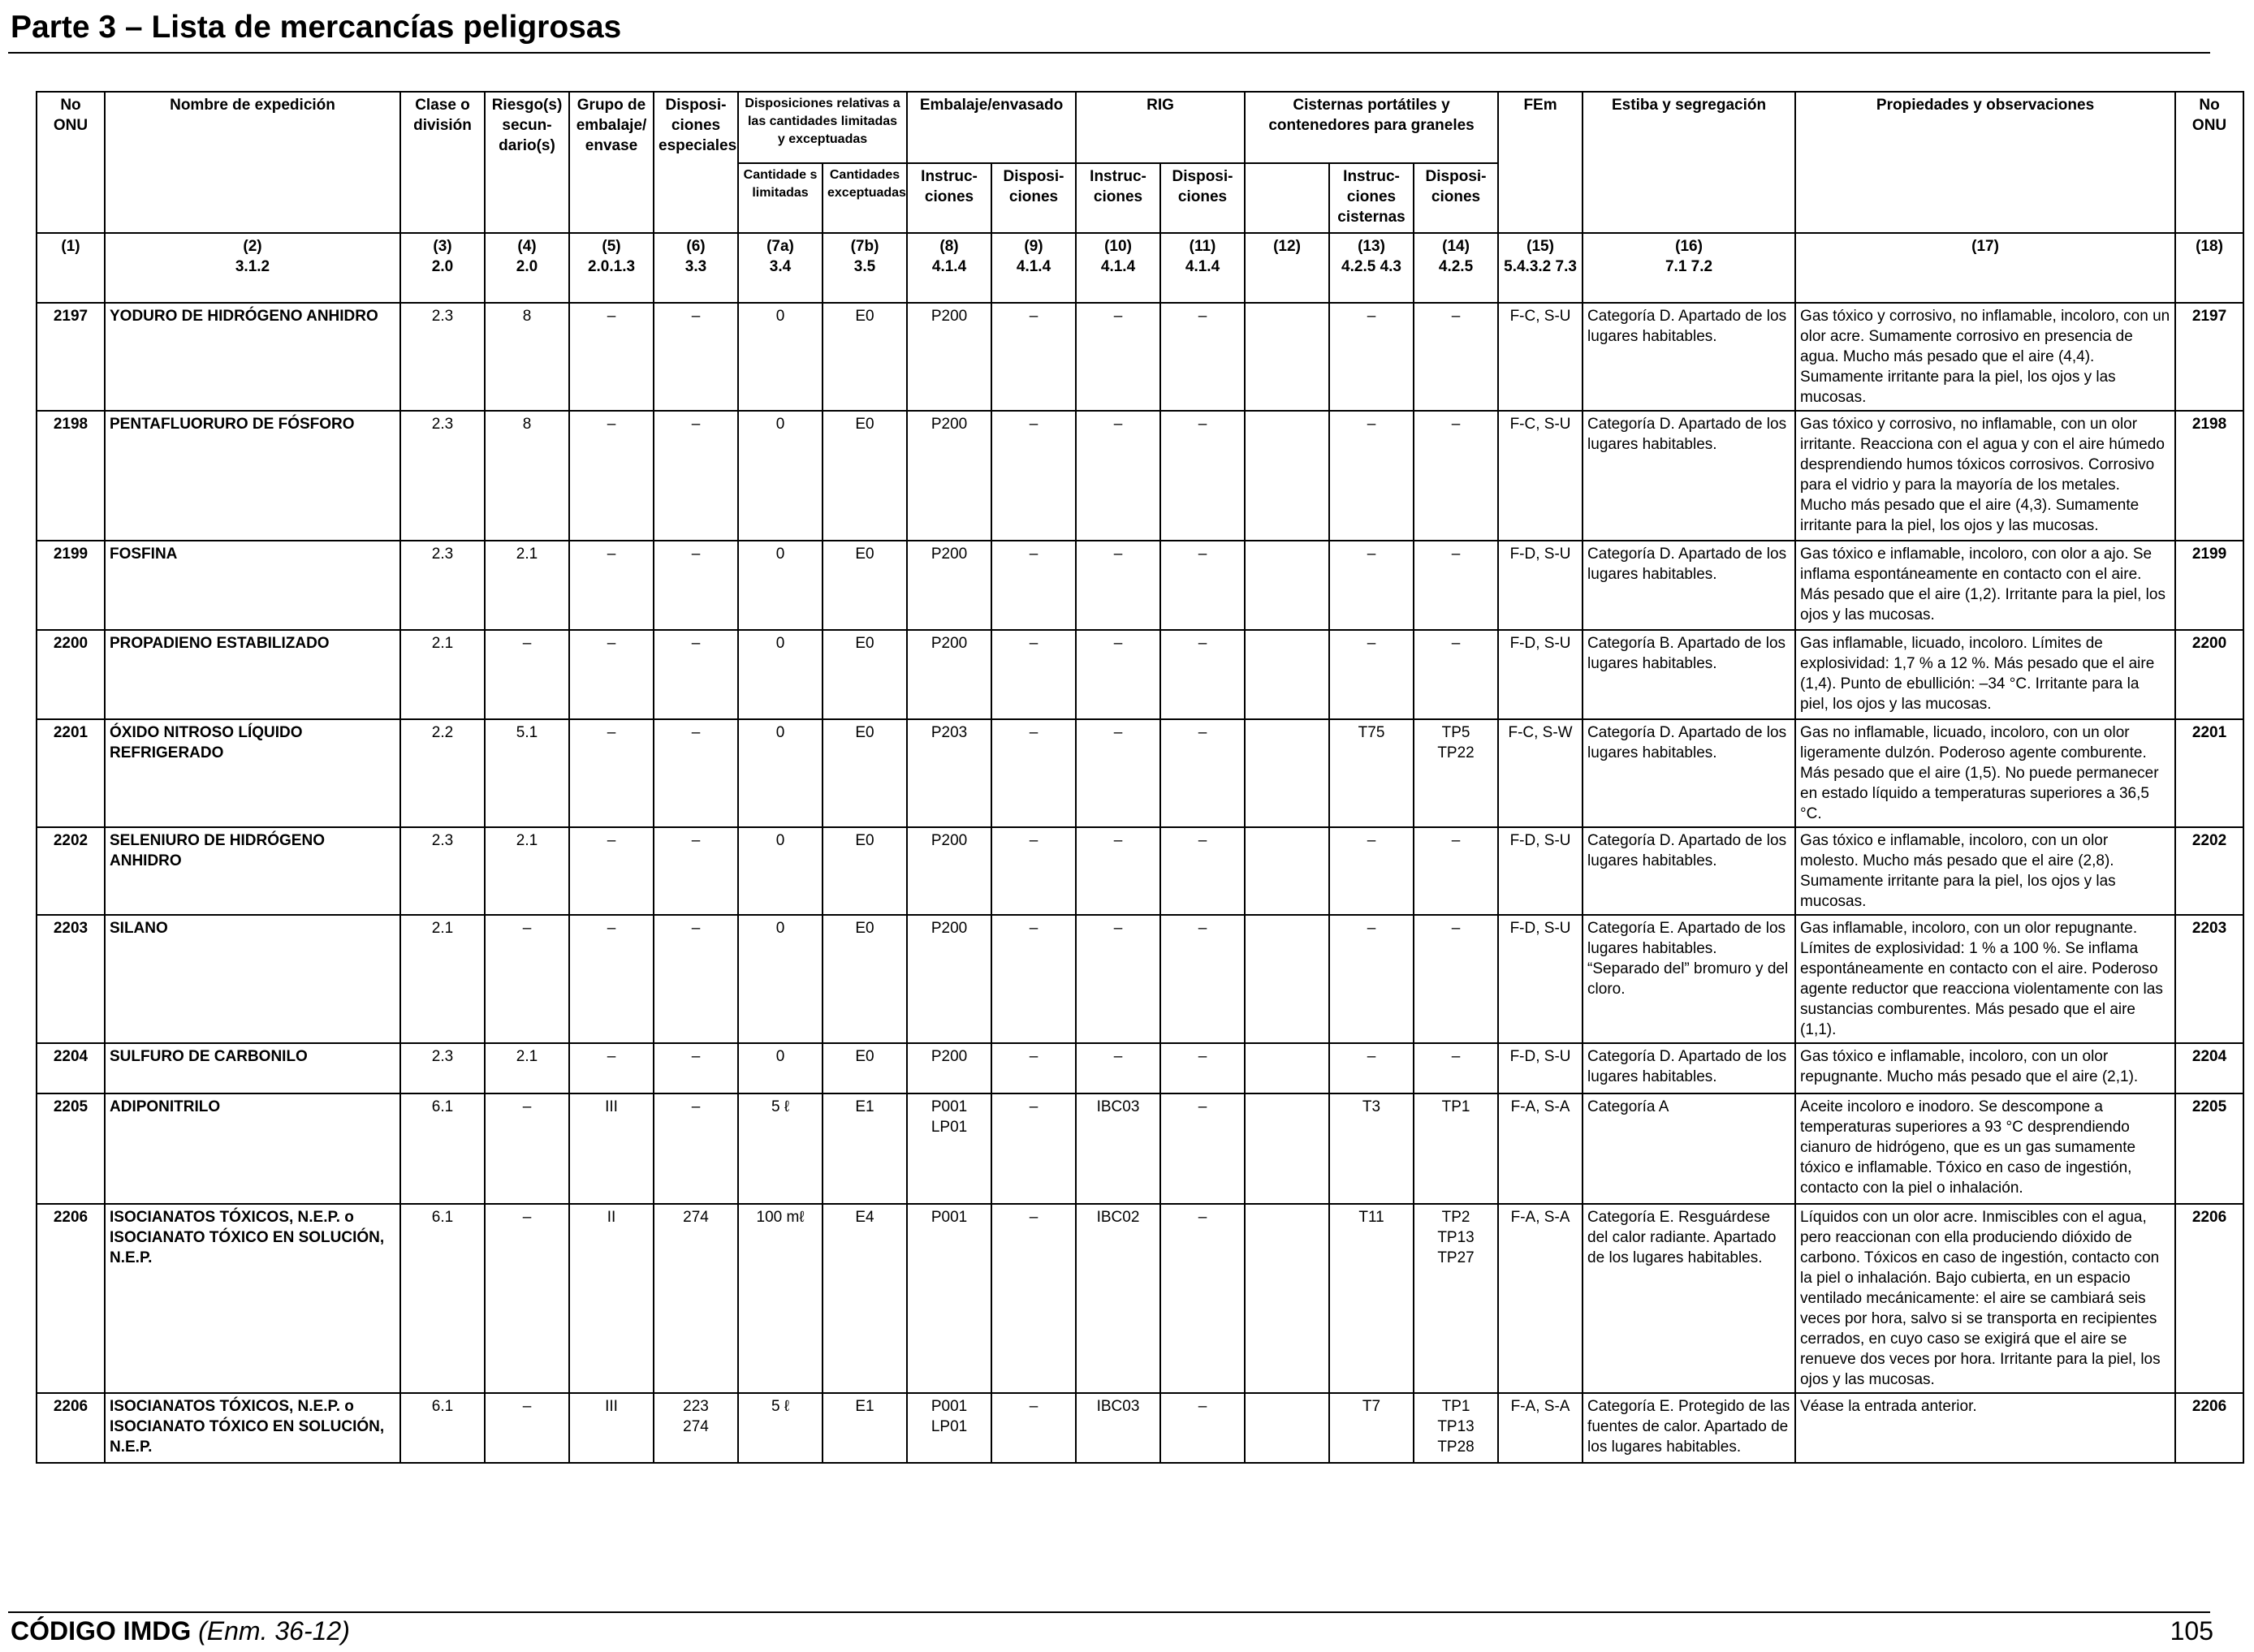 This screenshot has height=1652, width=2254. I want to click on column-ref-number: (16), so click(1689, 246).